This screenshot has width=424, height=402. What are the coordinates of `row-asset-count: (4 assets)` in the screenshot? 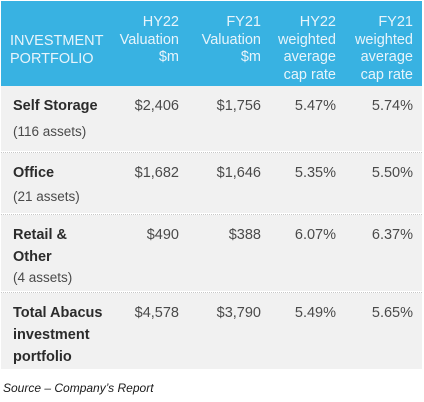 It's located at (43, 277).